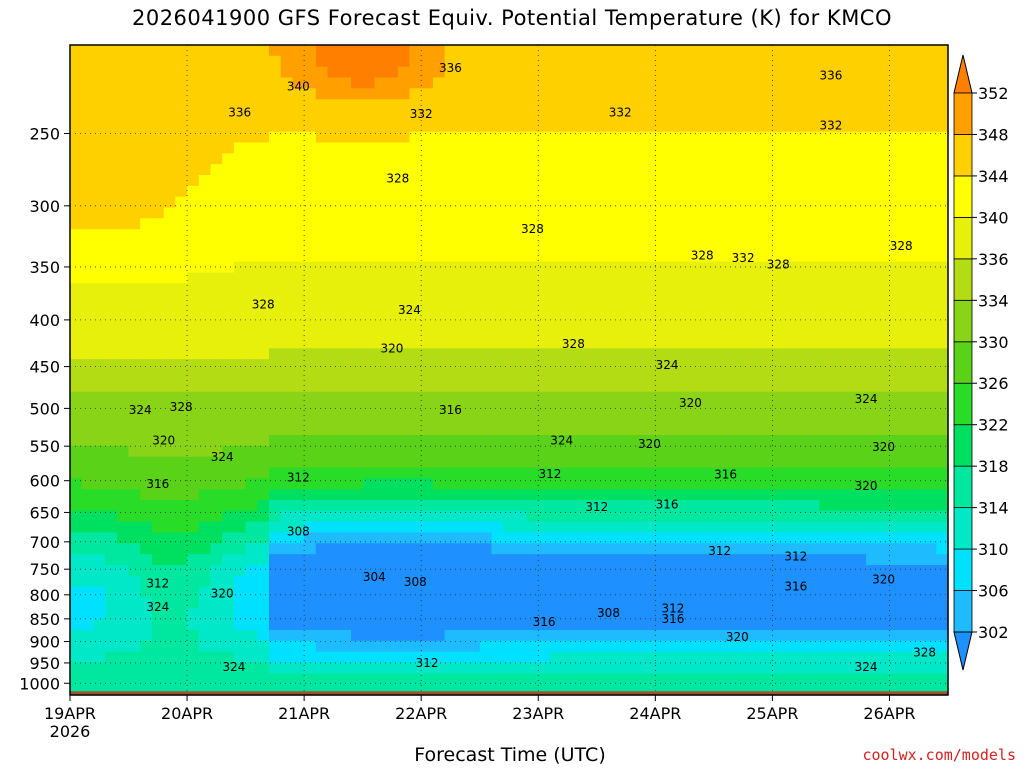  Describe the element at coordinates (649, 444) in the screenshot. I see `contour-label: 320` at that location.